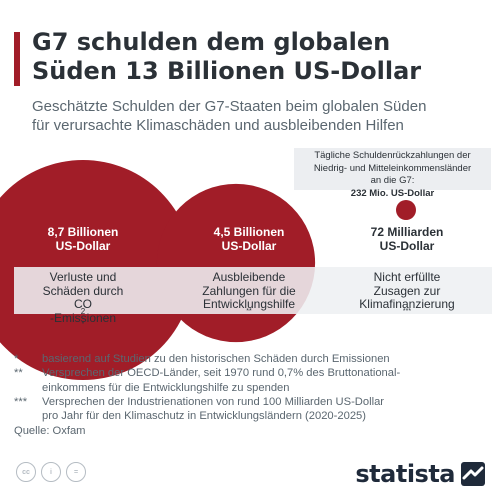  Describe the element at coordinates (249, 306) in the screenshot. I see `category-label-line: Entwicklungshilfe **` at that location.